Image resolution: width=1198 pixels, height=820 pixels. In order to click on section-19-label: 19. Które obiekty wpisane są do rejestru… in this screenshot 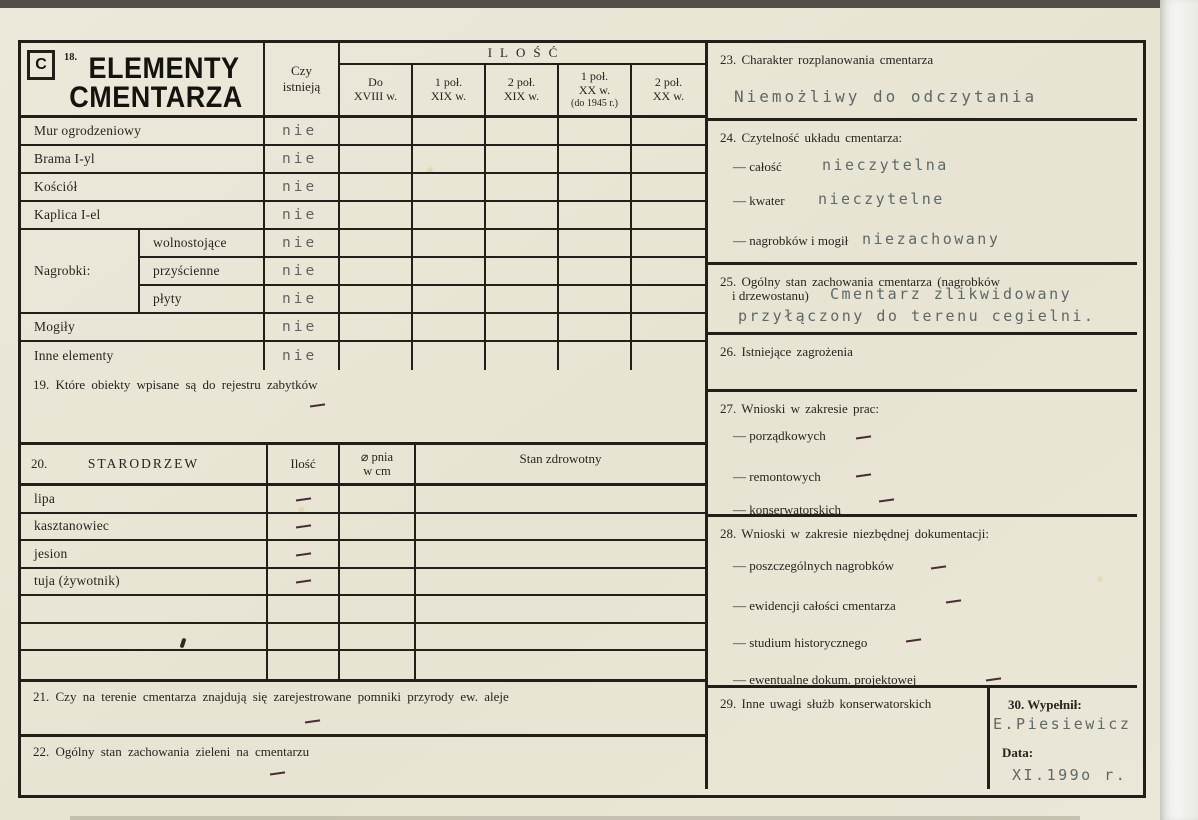, I will do `click(175, 384)`.